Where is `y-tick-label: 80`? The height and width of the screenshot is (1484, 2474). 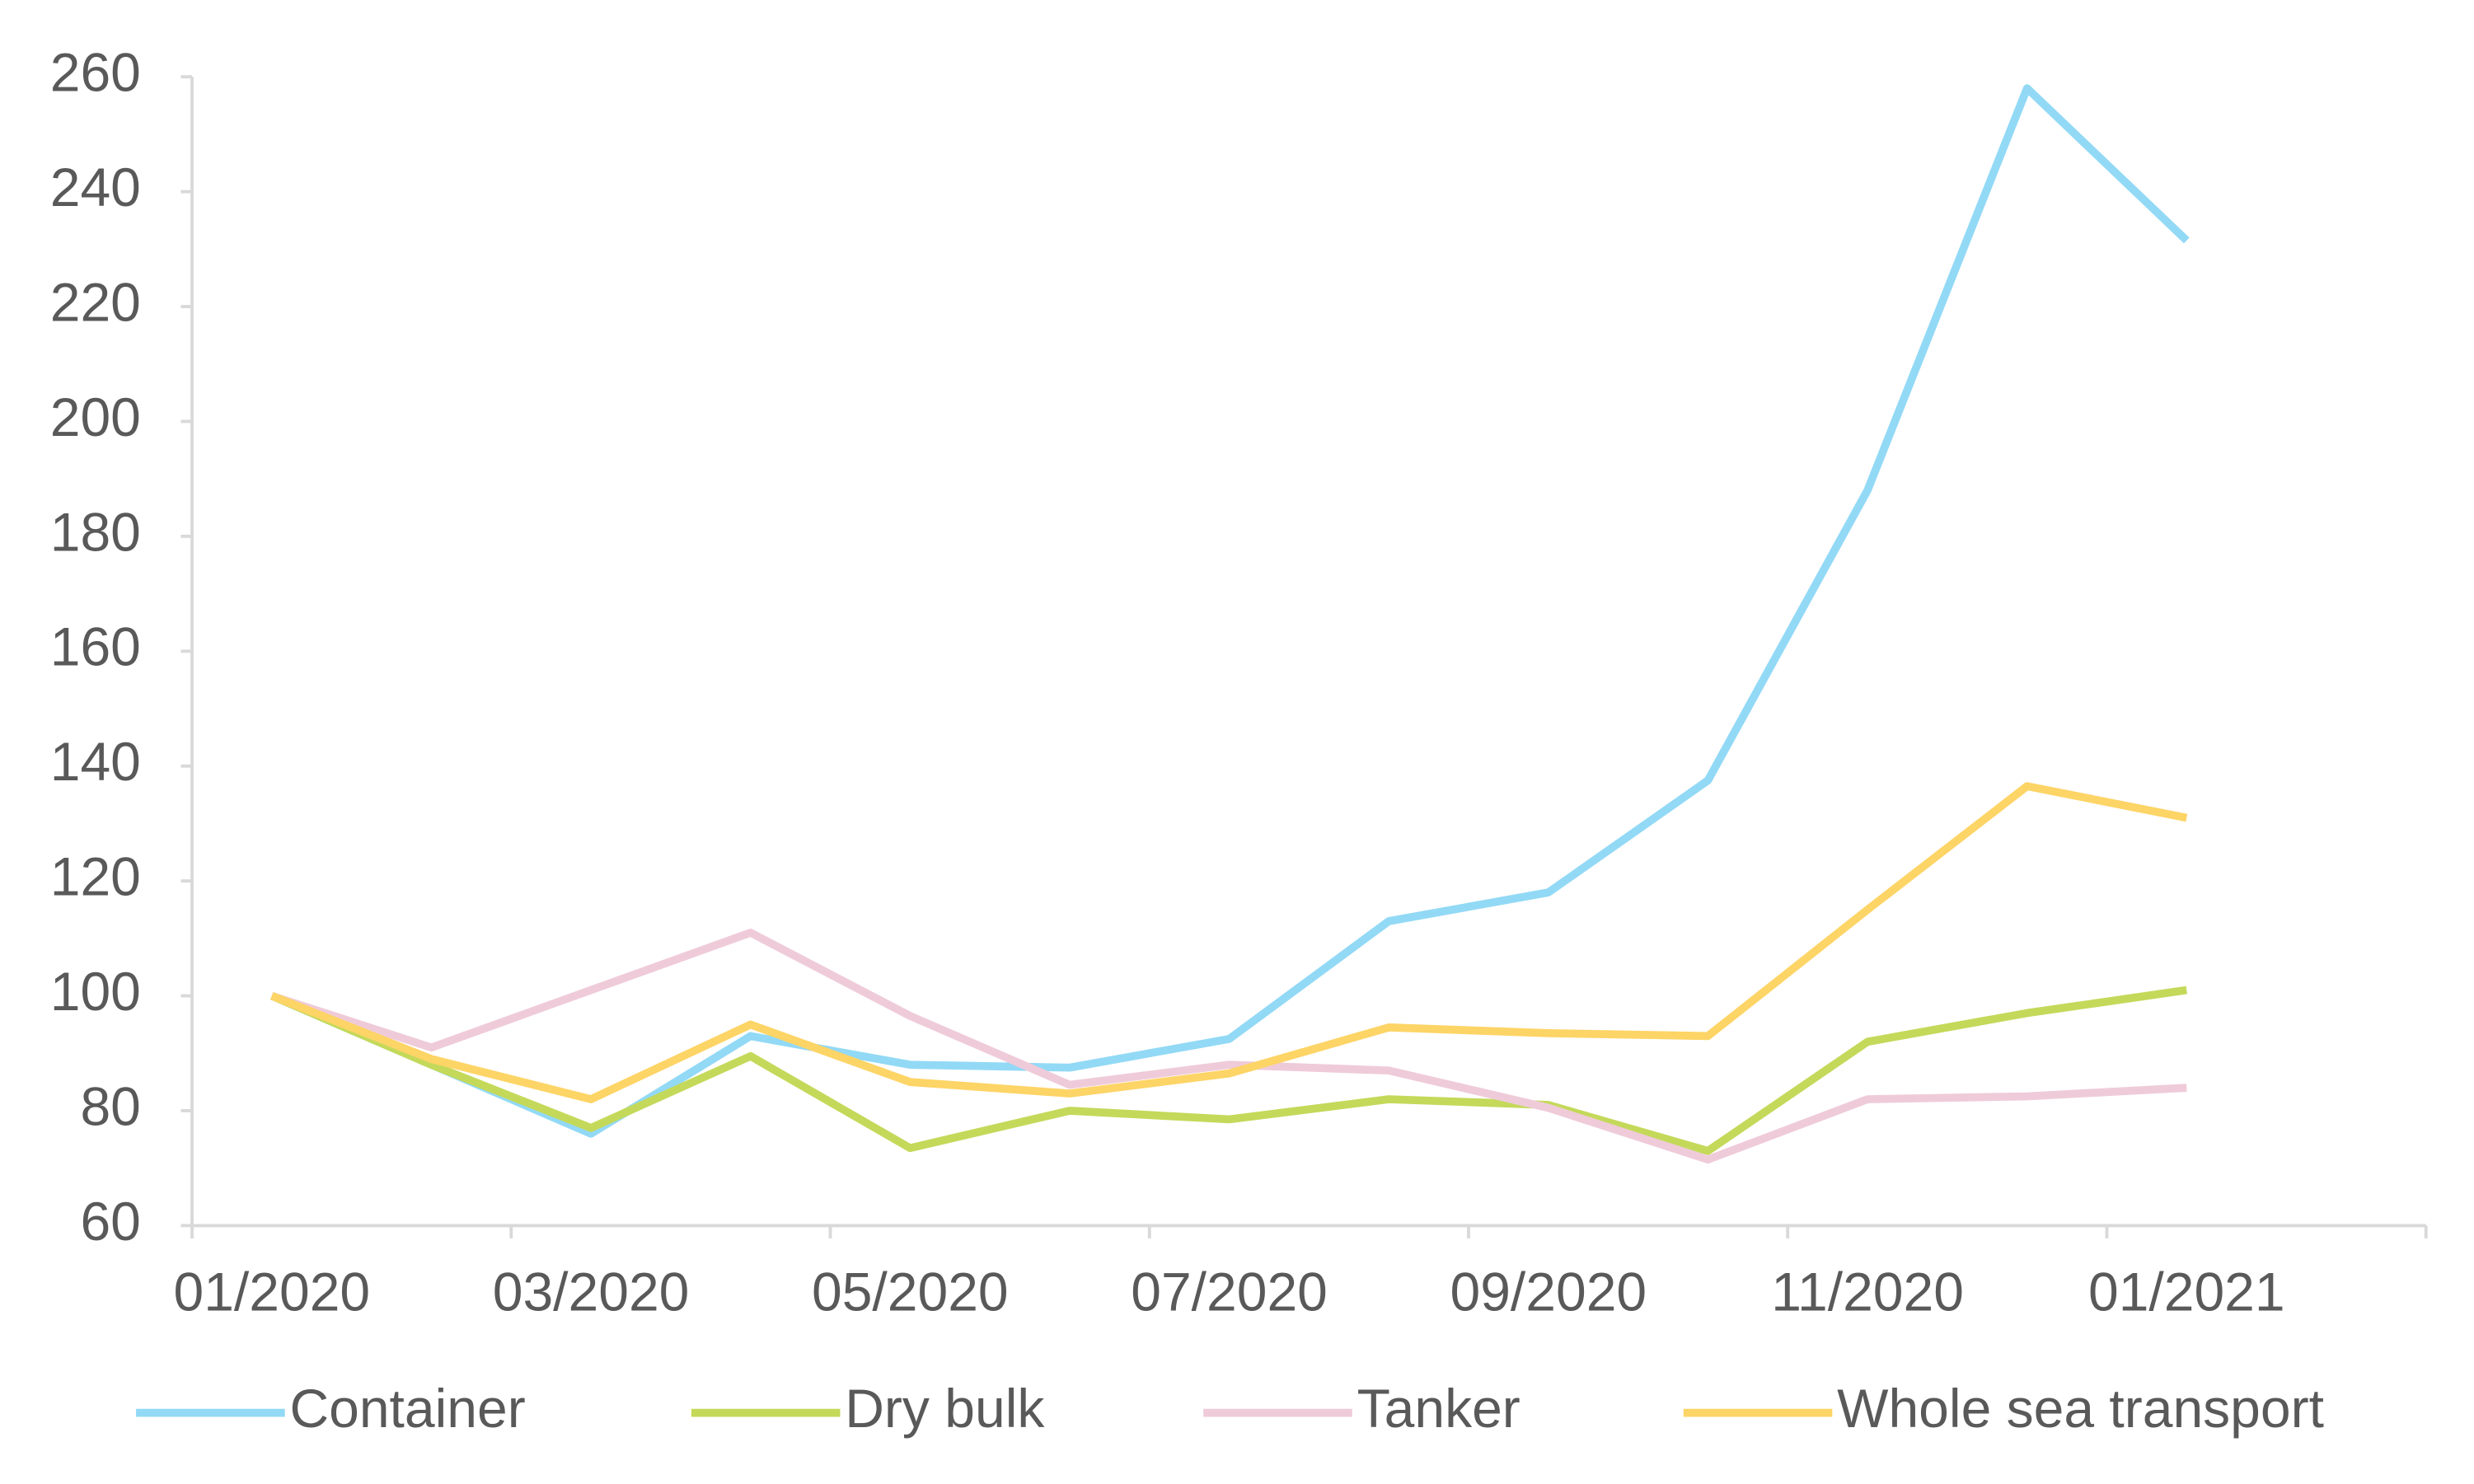 y-tick-label: 80 is located at coordinates (110, 1105).